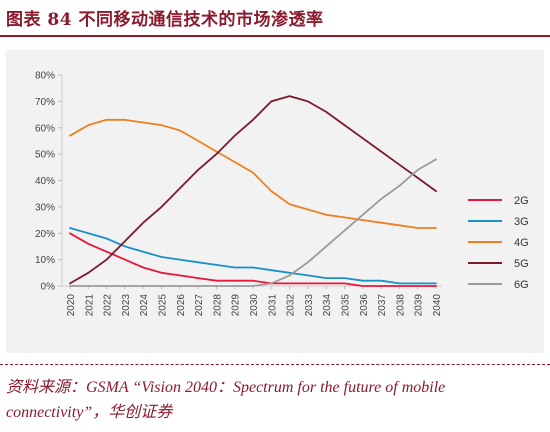 The width and height of the screenshot is (550, 432). What do you see at coordinates (236, 305) in the screenshot?
I see `x-tick-label: 2029` at bounding box center [236, 305].